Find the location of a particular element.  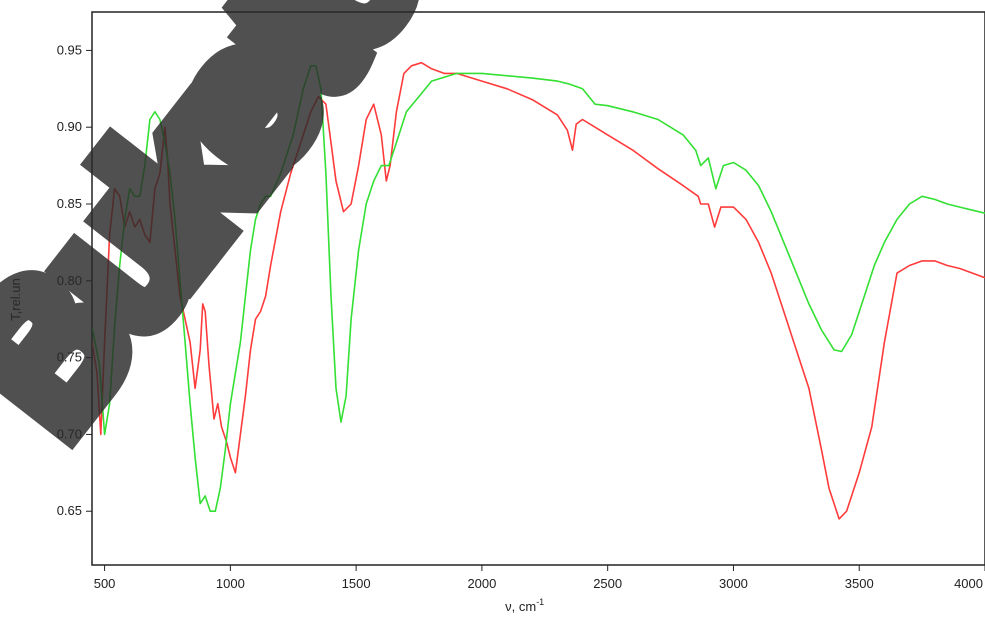

y-tick-label: 0.70 is located at coordinates (69, 433).